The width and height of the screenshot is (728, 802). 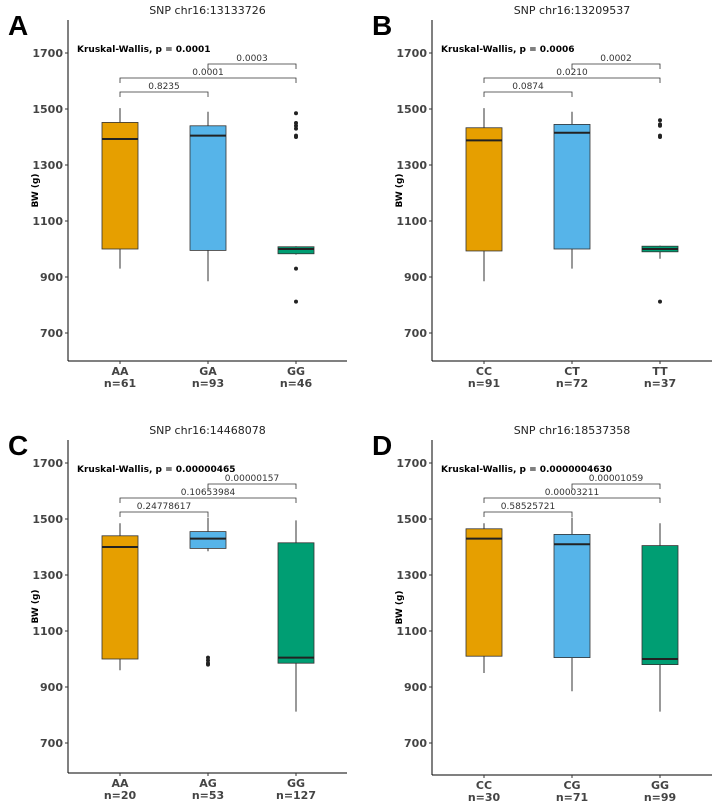 What do you see at coordinates (382, 445) in the screenshot?
I see `panel-letter: D` at bounding box center [382, 445].